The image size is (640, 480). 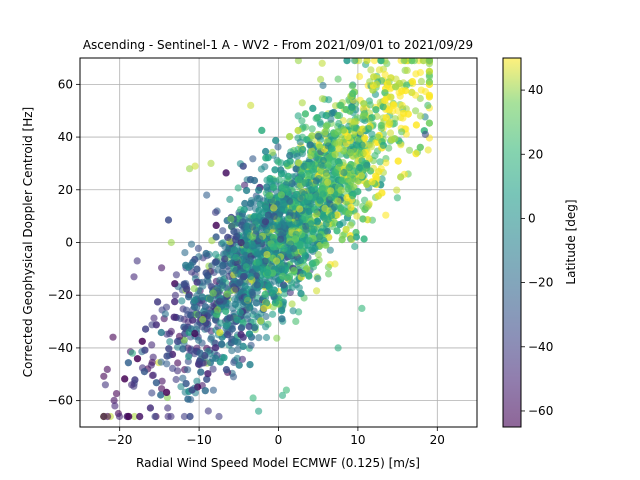 What do you see at coordinates (535, 154) in the screenshot?
I see `colorbar-tick-label: 20` at bounding box center [535, 154].